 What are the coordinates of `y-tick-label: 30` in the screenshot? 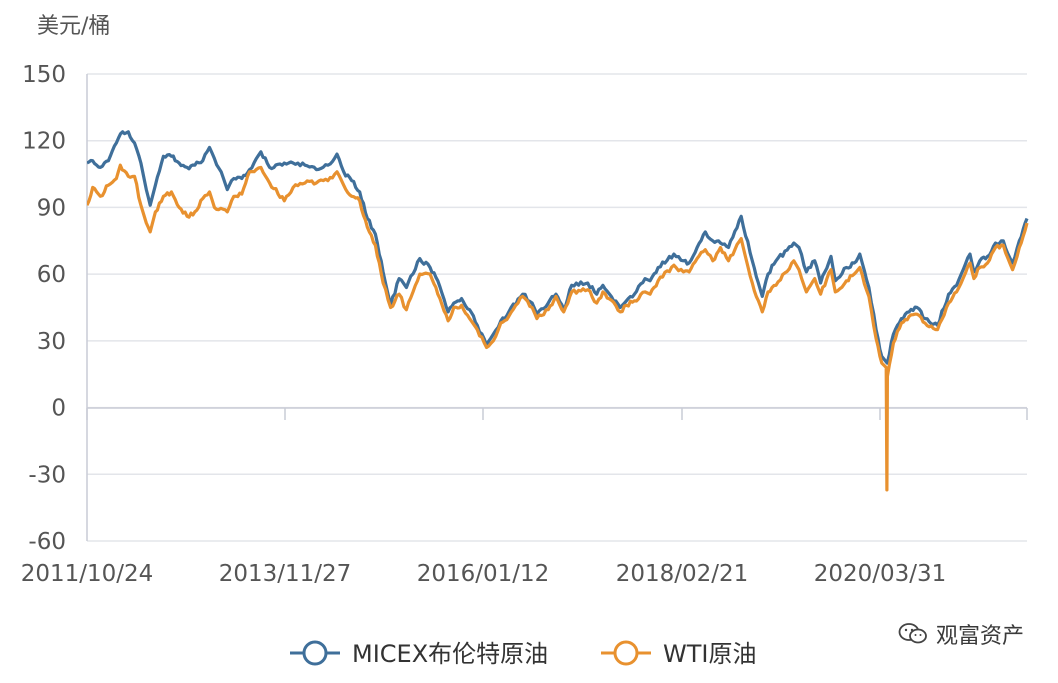 It's located at (51, 342).